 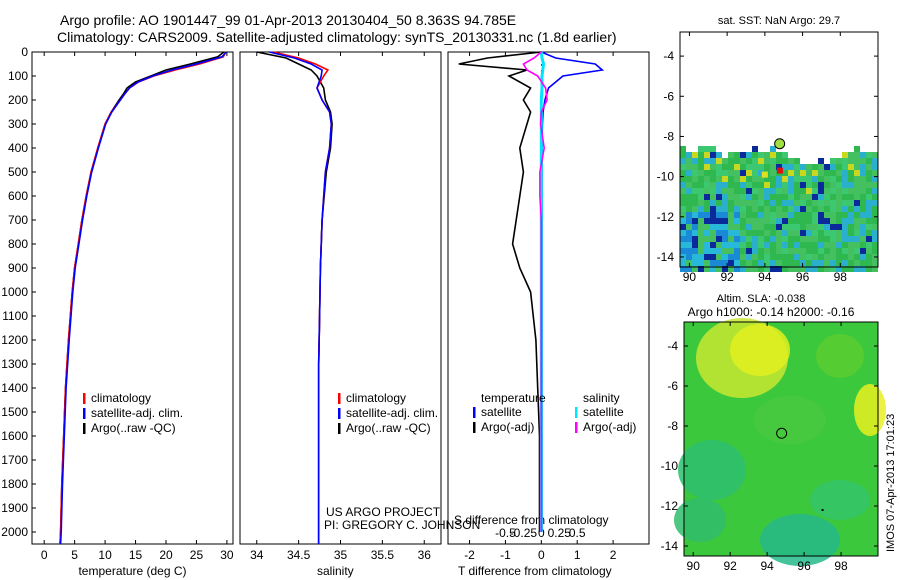 What do you see at coordinates (18, 244) in the screenshot?
I see `depth-tick-label: 800` at bounding box center [18, 244].